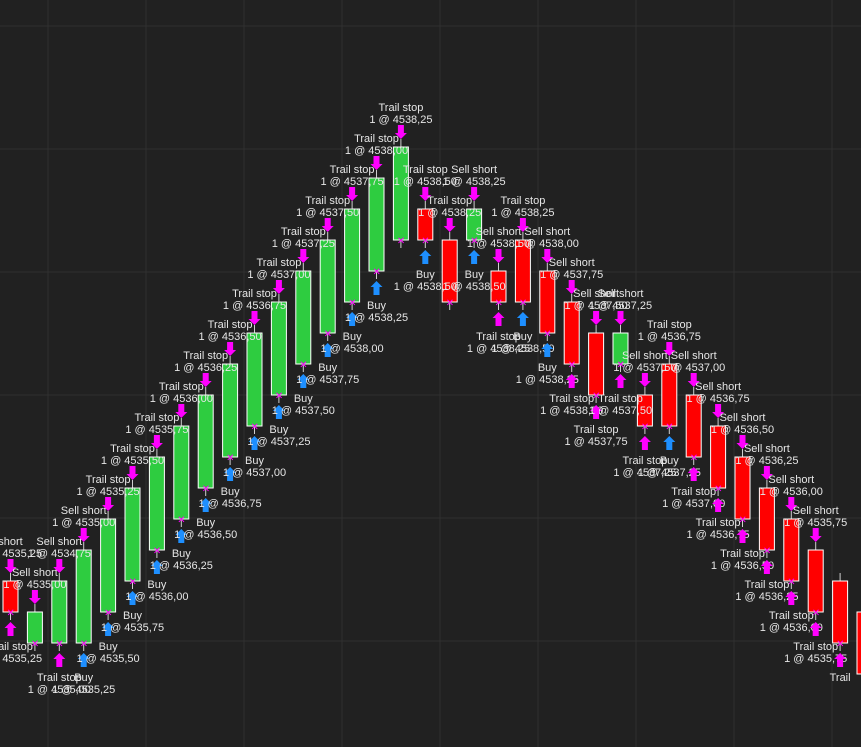 The height and width of the screenshot is (747, 861). I want to click on annotation-price: 1 @ 4538,00, so click(547, 244).